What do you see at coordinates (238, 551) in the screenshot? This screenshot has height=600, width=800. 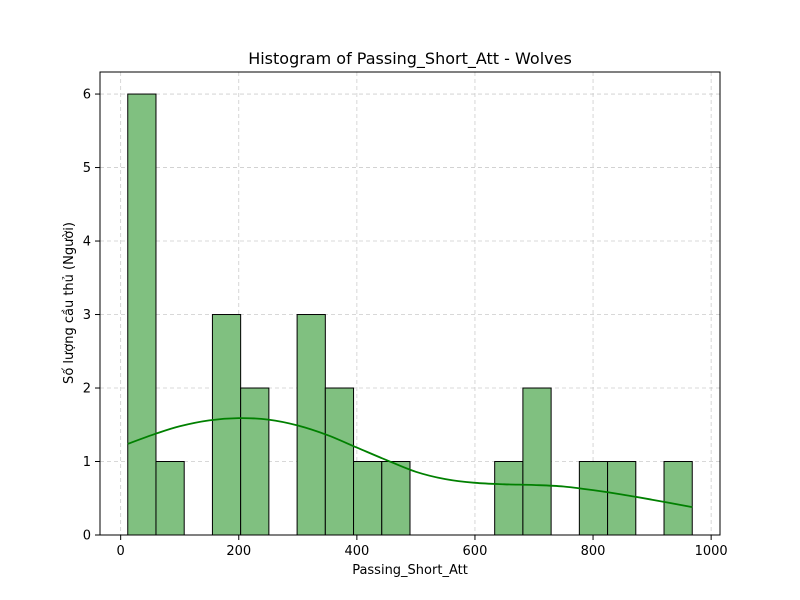 I see `x-tick-label: 200` at bounding box center [238, 551].